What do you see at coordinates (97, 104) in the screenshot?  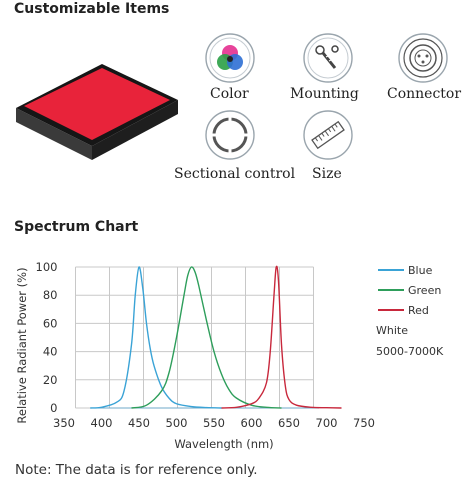 I see `red-panel-surface` at bounding box center [97, 104].